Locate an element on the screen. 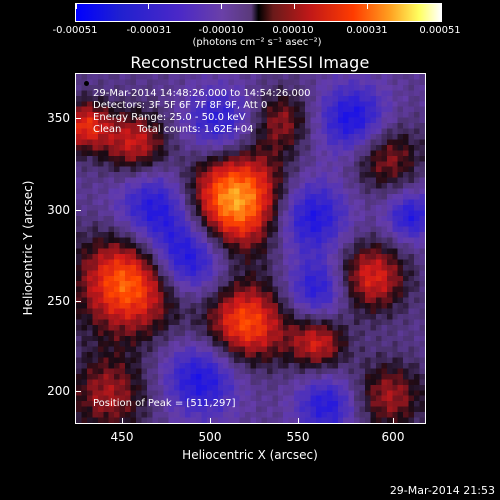  detectors-label: Detectors: 3F 5F 6F 7F 8F 9F, Att 0 is located at coordinates (180, 105).